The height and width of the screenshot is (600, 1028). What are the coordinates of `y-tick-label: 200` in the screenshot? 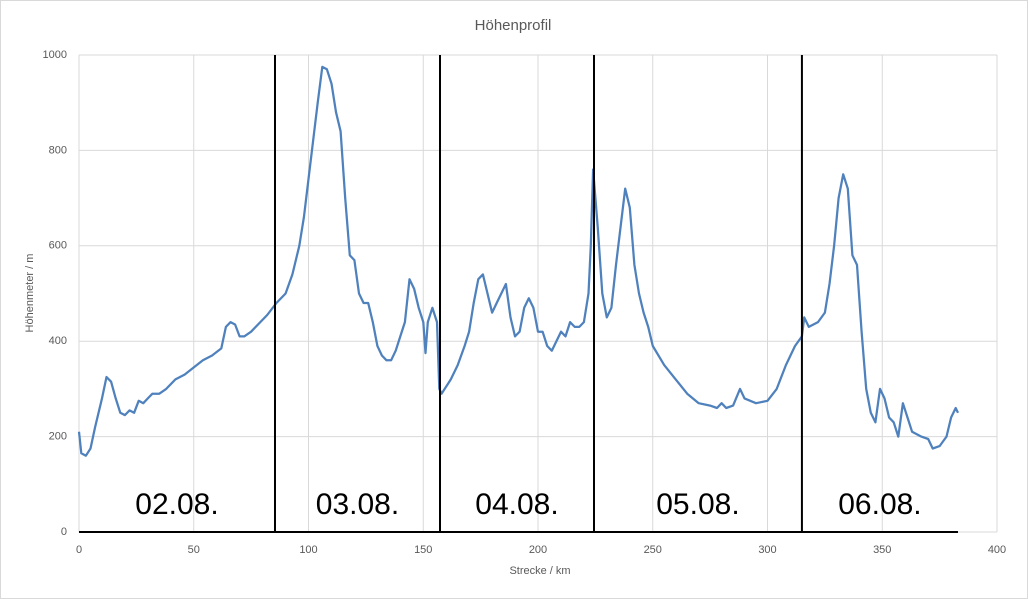 It's located at (58, 437).